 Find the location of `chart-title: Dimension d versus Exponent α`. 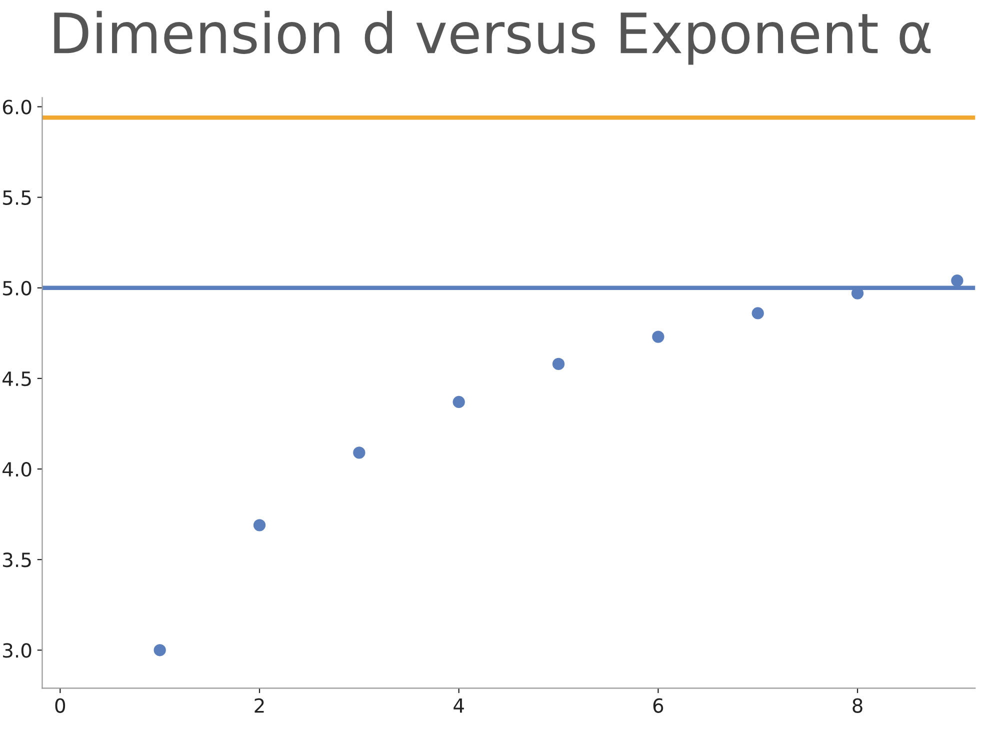

chart-title: Dimension d versus Exponent α is located at coordinates (492, 37).